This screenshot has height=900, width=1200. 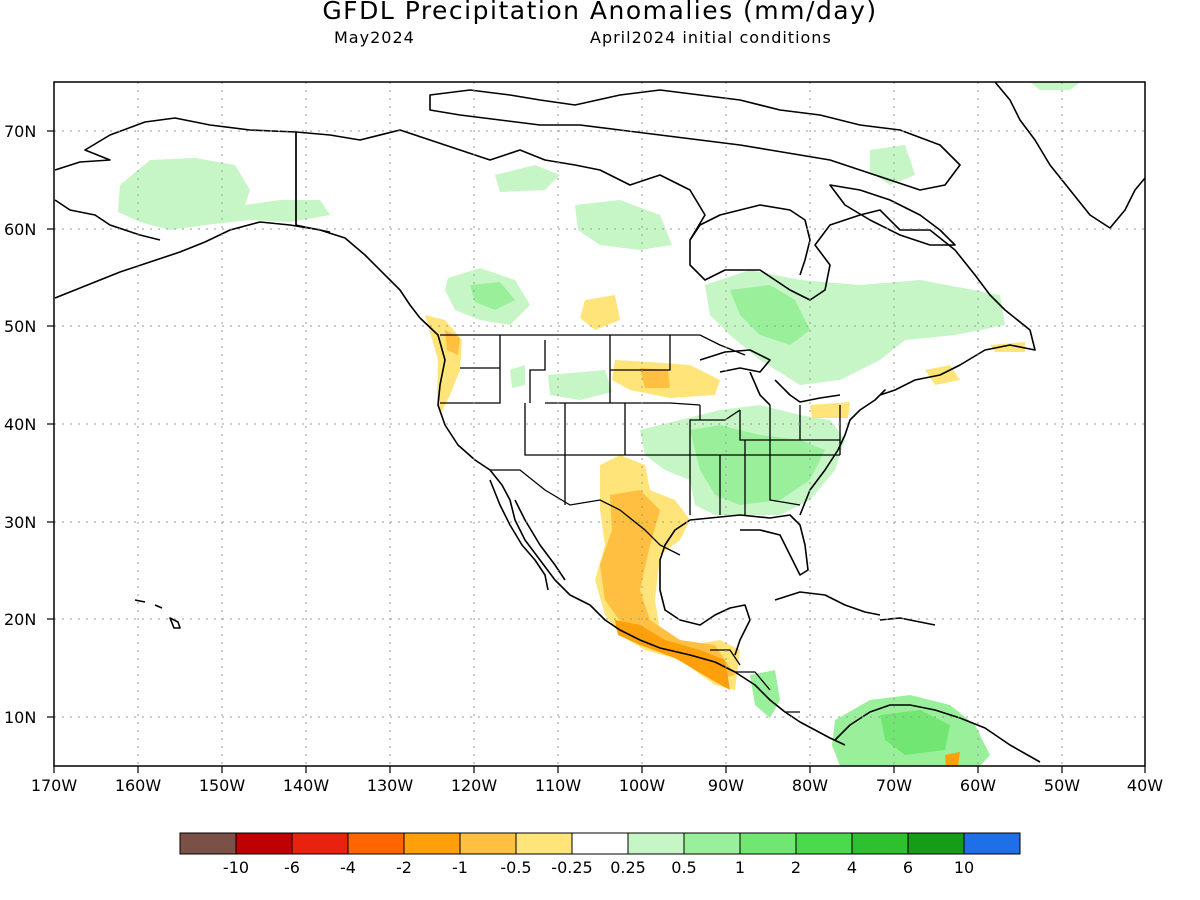 I want to click on border-alaska-canada, so click(x=313, y=182).